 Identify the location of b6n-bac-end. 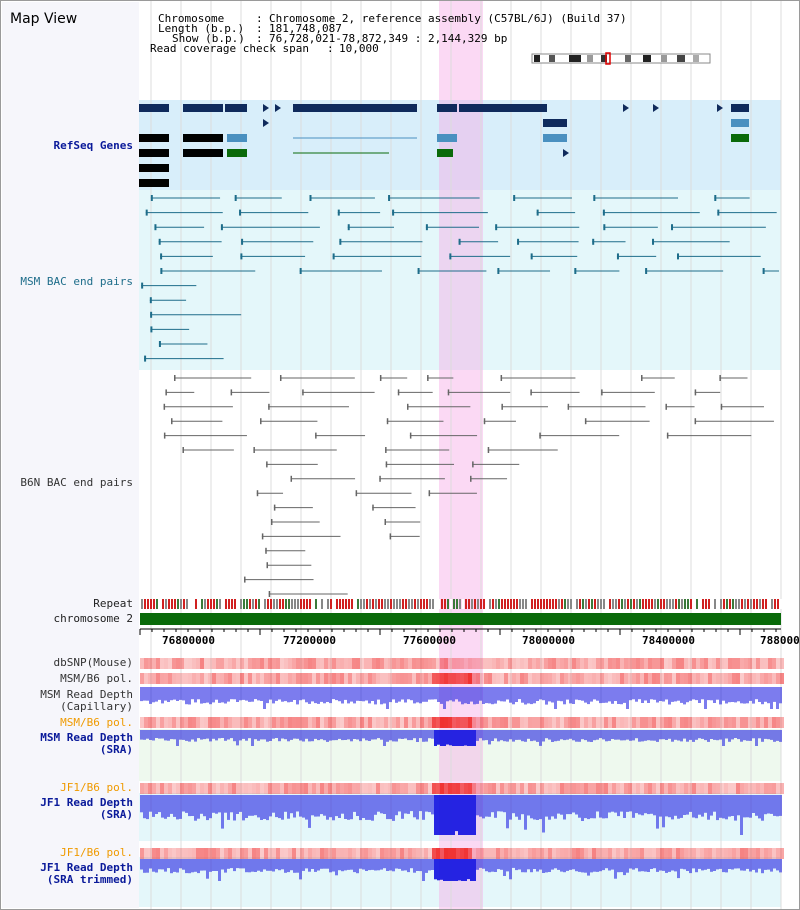
(274, 507).